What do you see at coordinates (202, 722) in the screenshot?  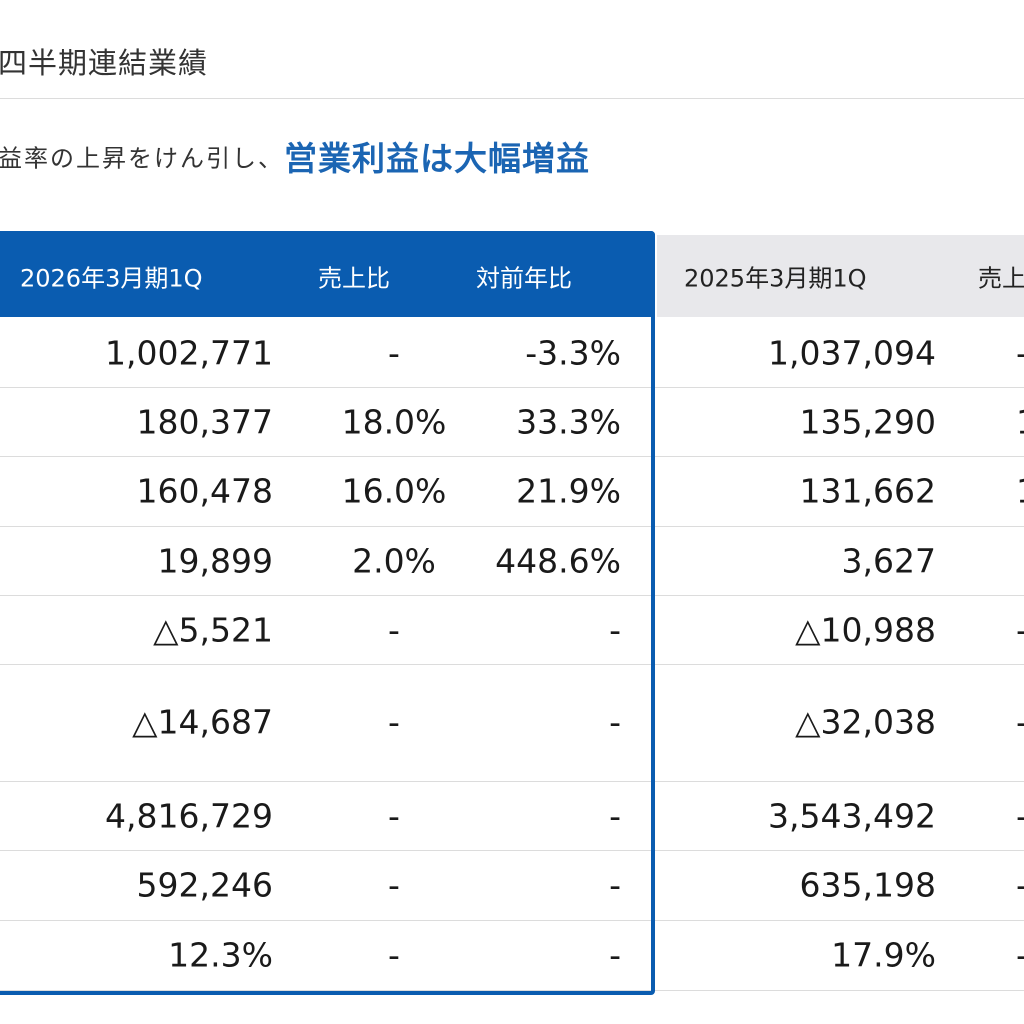 I see `current-value-cell: △14,687` at bounding box center [202, 722].